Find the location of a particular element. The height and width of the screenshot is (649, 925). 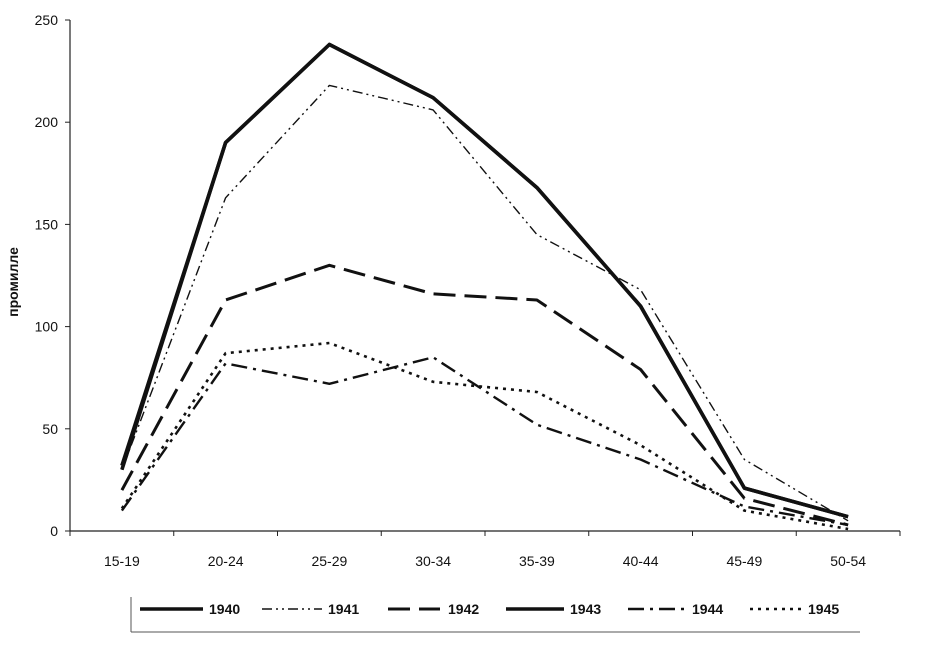

legend: 1940 1941 1942 1943 1944 1945 is located at coordinates (495, 615).